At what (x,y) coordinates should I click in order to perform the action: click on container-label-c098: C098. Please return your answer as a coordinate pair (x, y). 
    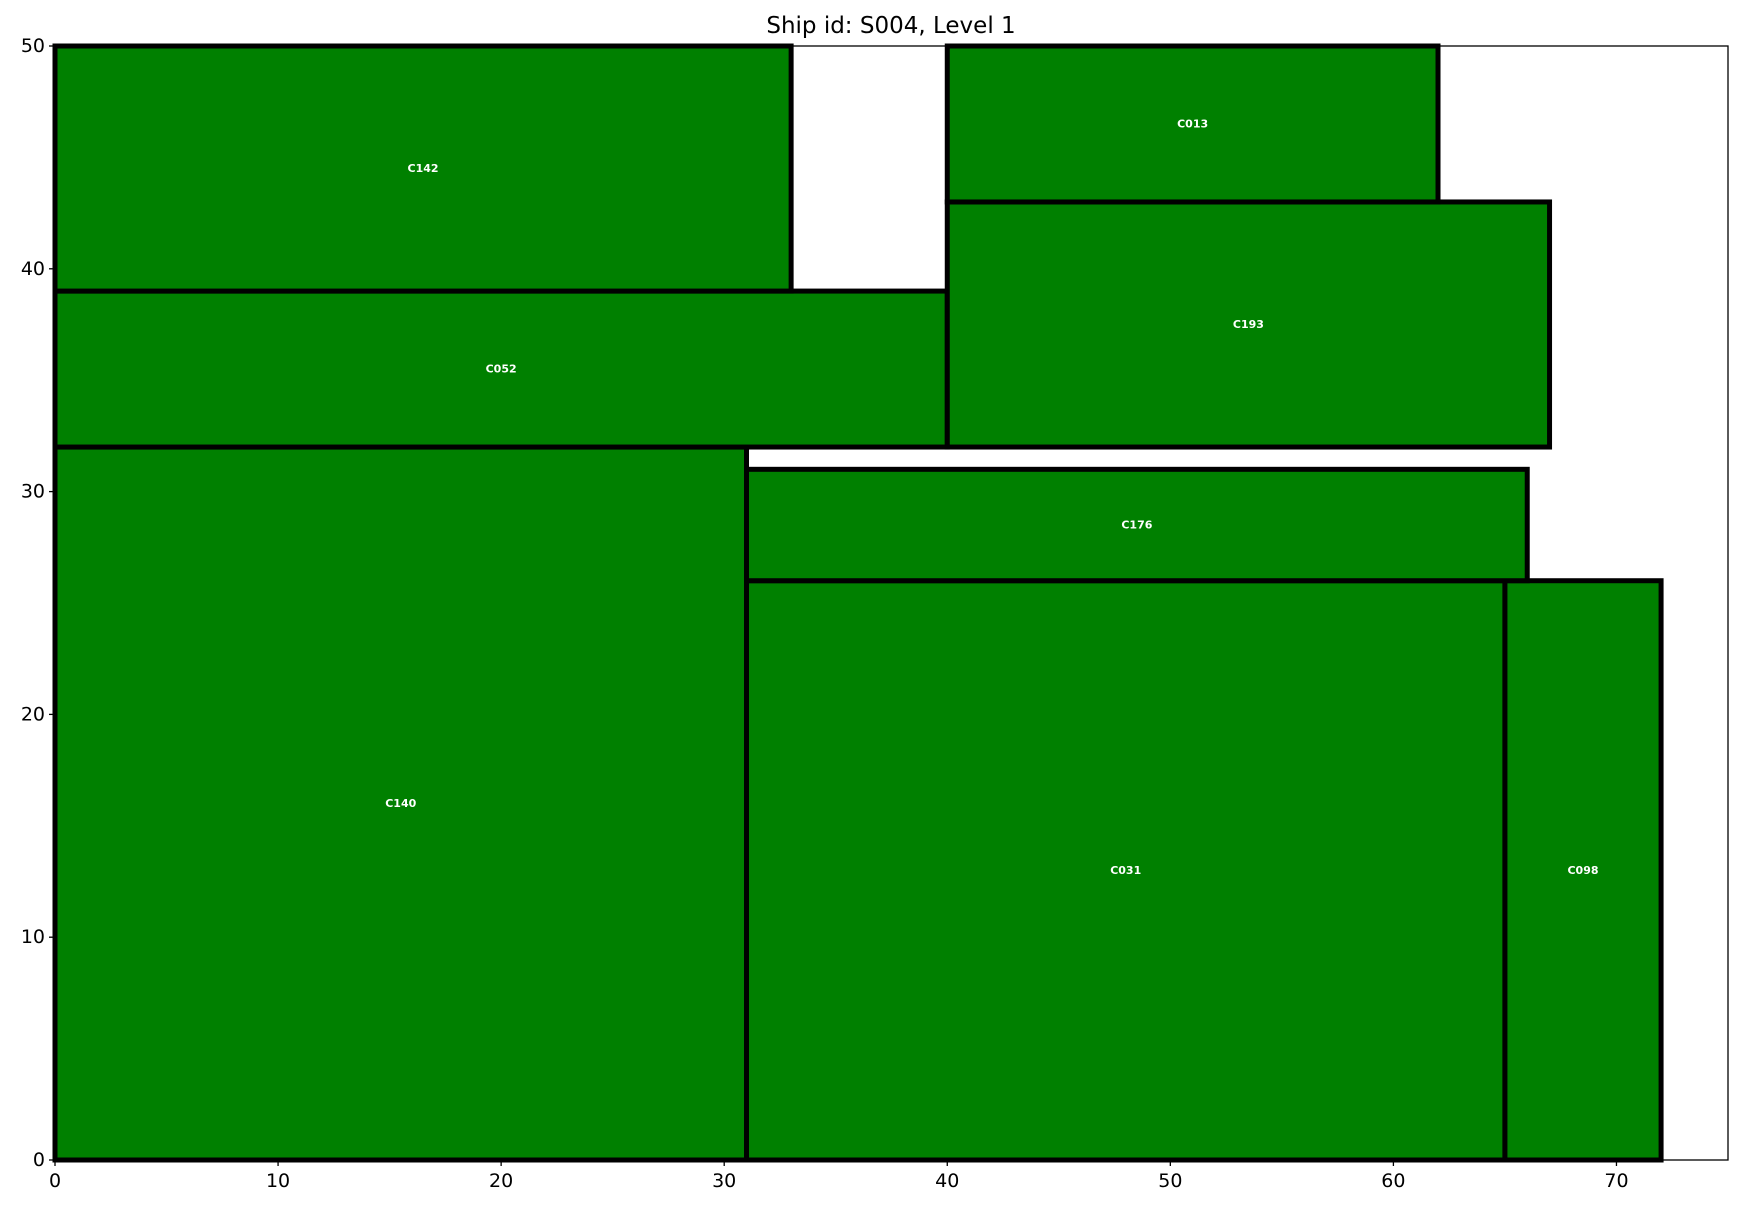
    Looking at the image, I should click on (1582, 870).